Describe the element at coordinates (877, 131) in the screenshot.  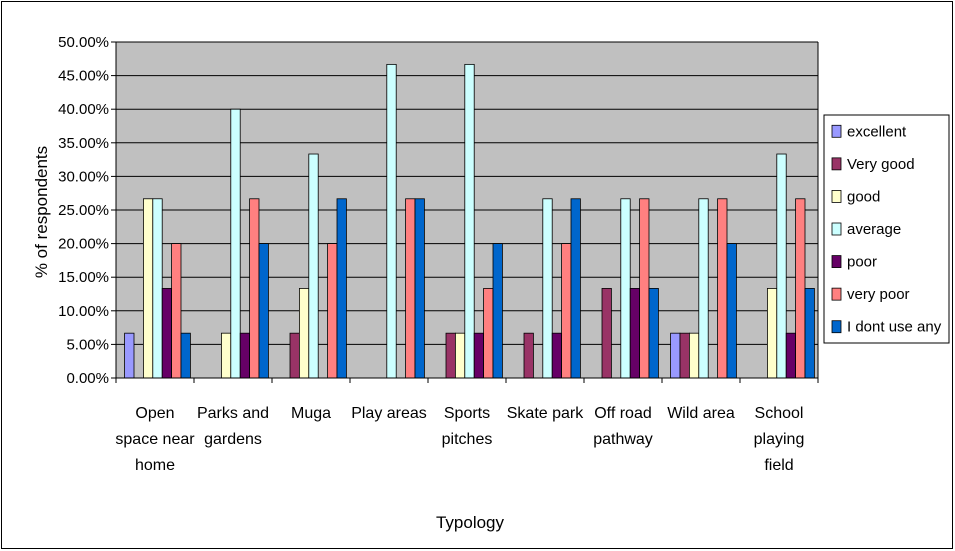
I see `legend-label: excellent` at that location.